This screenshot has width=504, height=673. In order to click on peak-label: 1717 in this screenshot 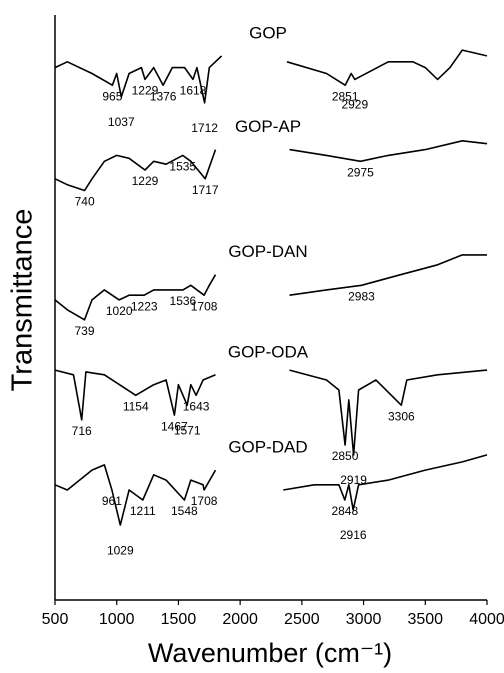, I will do `click(205, 190)`.